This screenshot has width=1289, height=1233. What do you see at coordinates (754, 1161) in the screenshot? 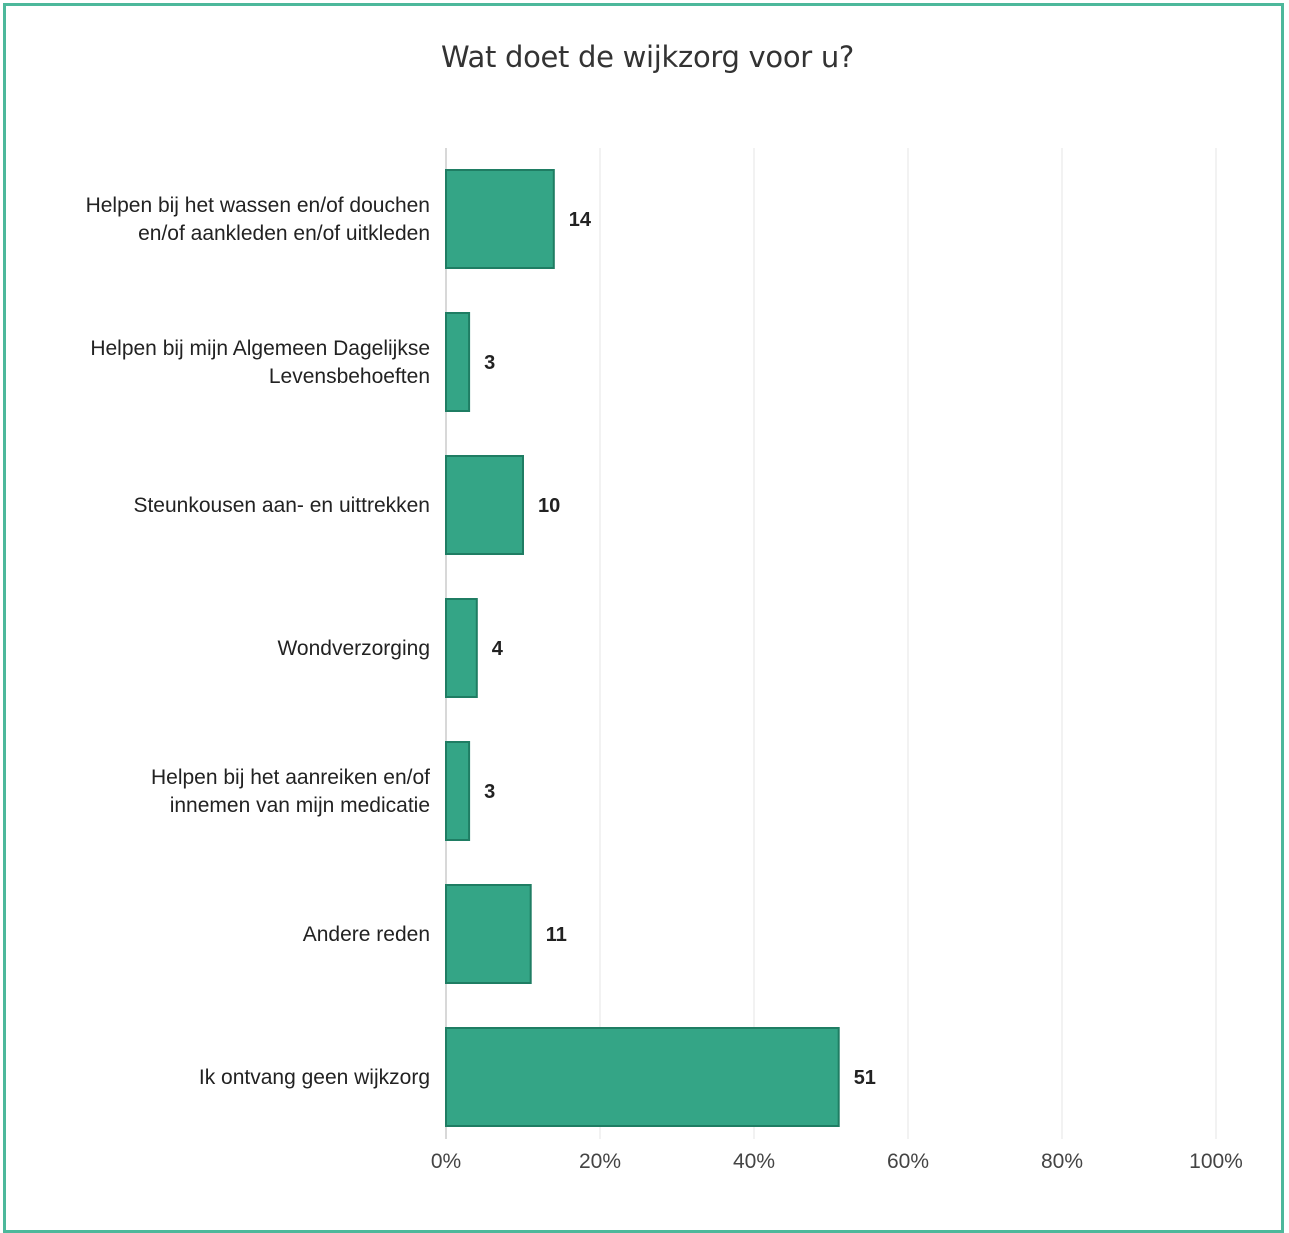
I see `x-tick-label: 40%` at bounding box center [754, 1161].